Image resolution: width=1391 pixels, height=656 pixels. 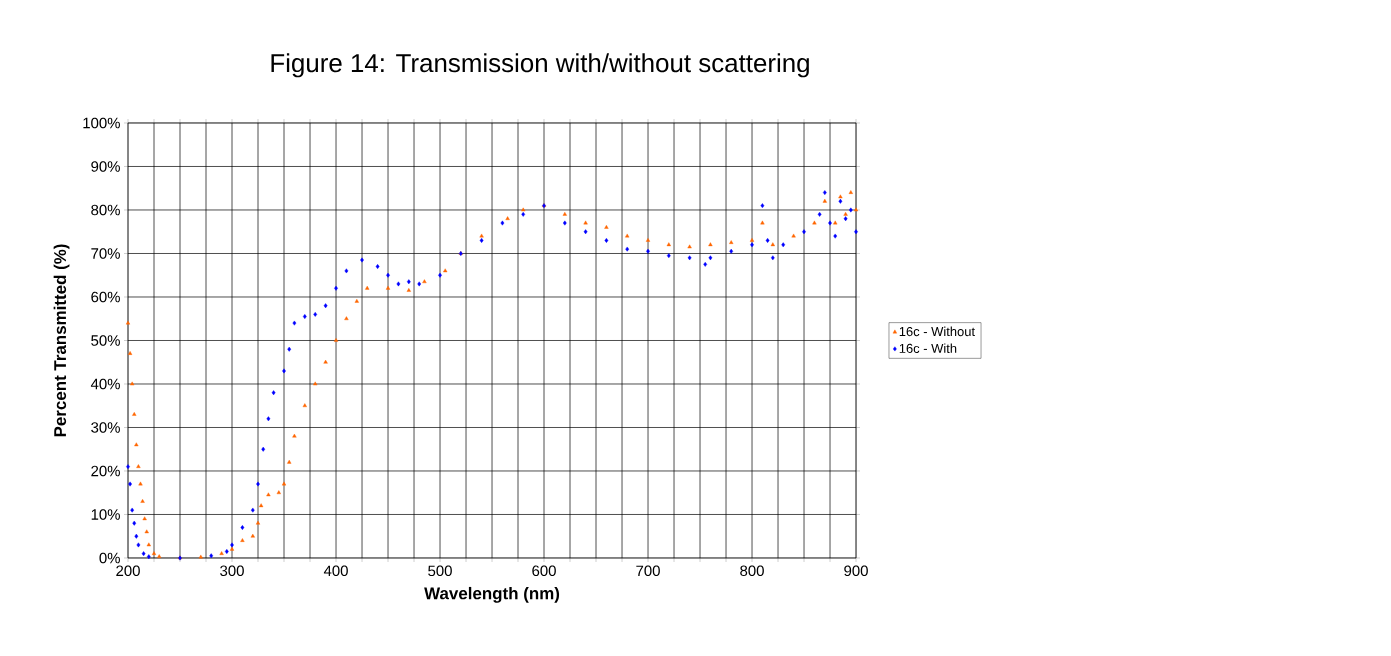 I want to click on legend-label: 16c - With, so click(x=928, y=348).